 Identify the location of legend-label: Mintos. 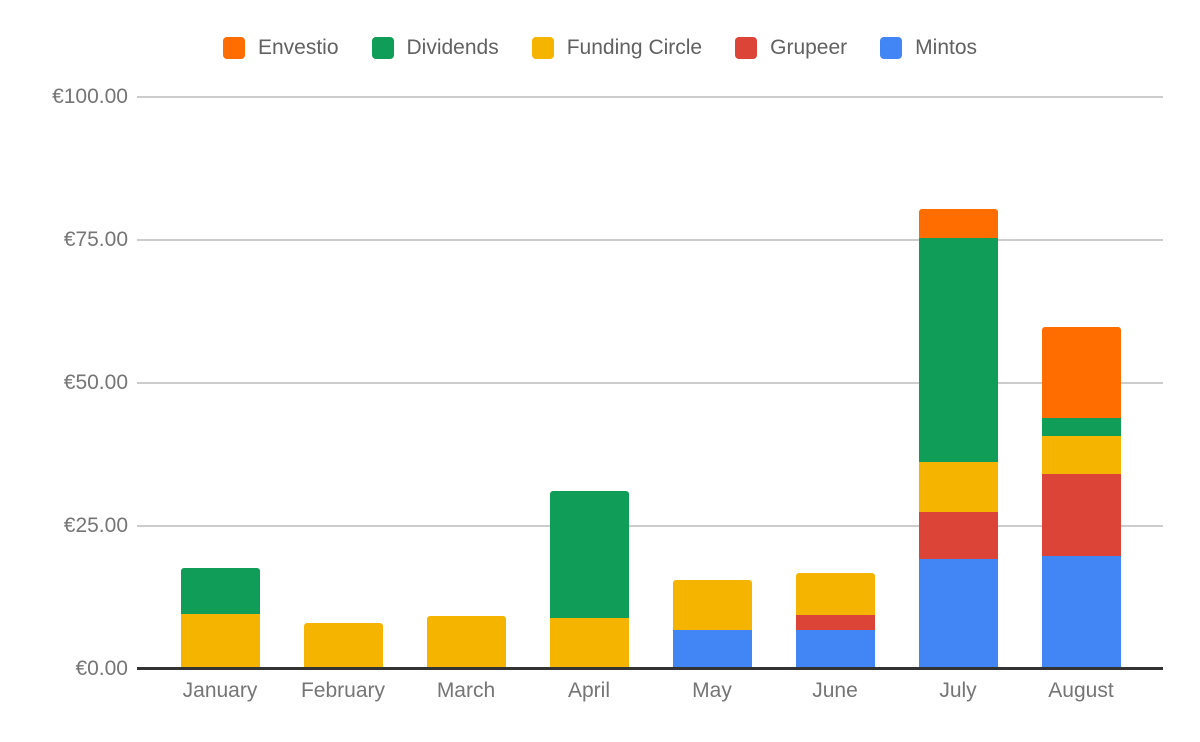
(946, 47).